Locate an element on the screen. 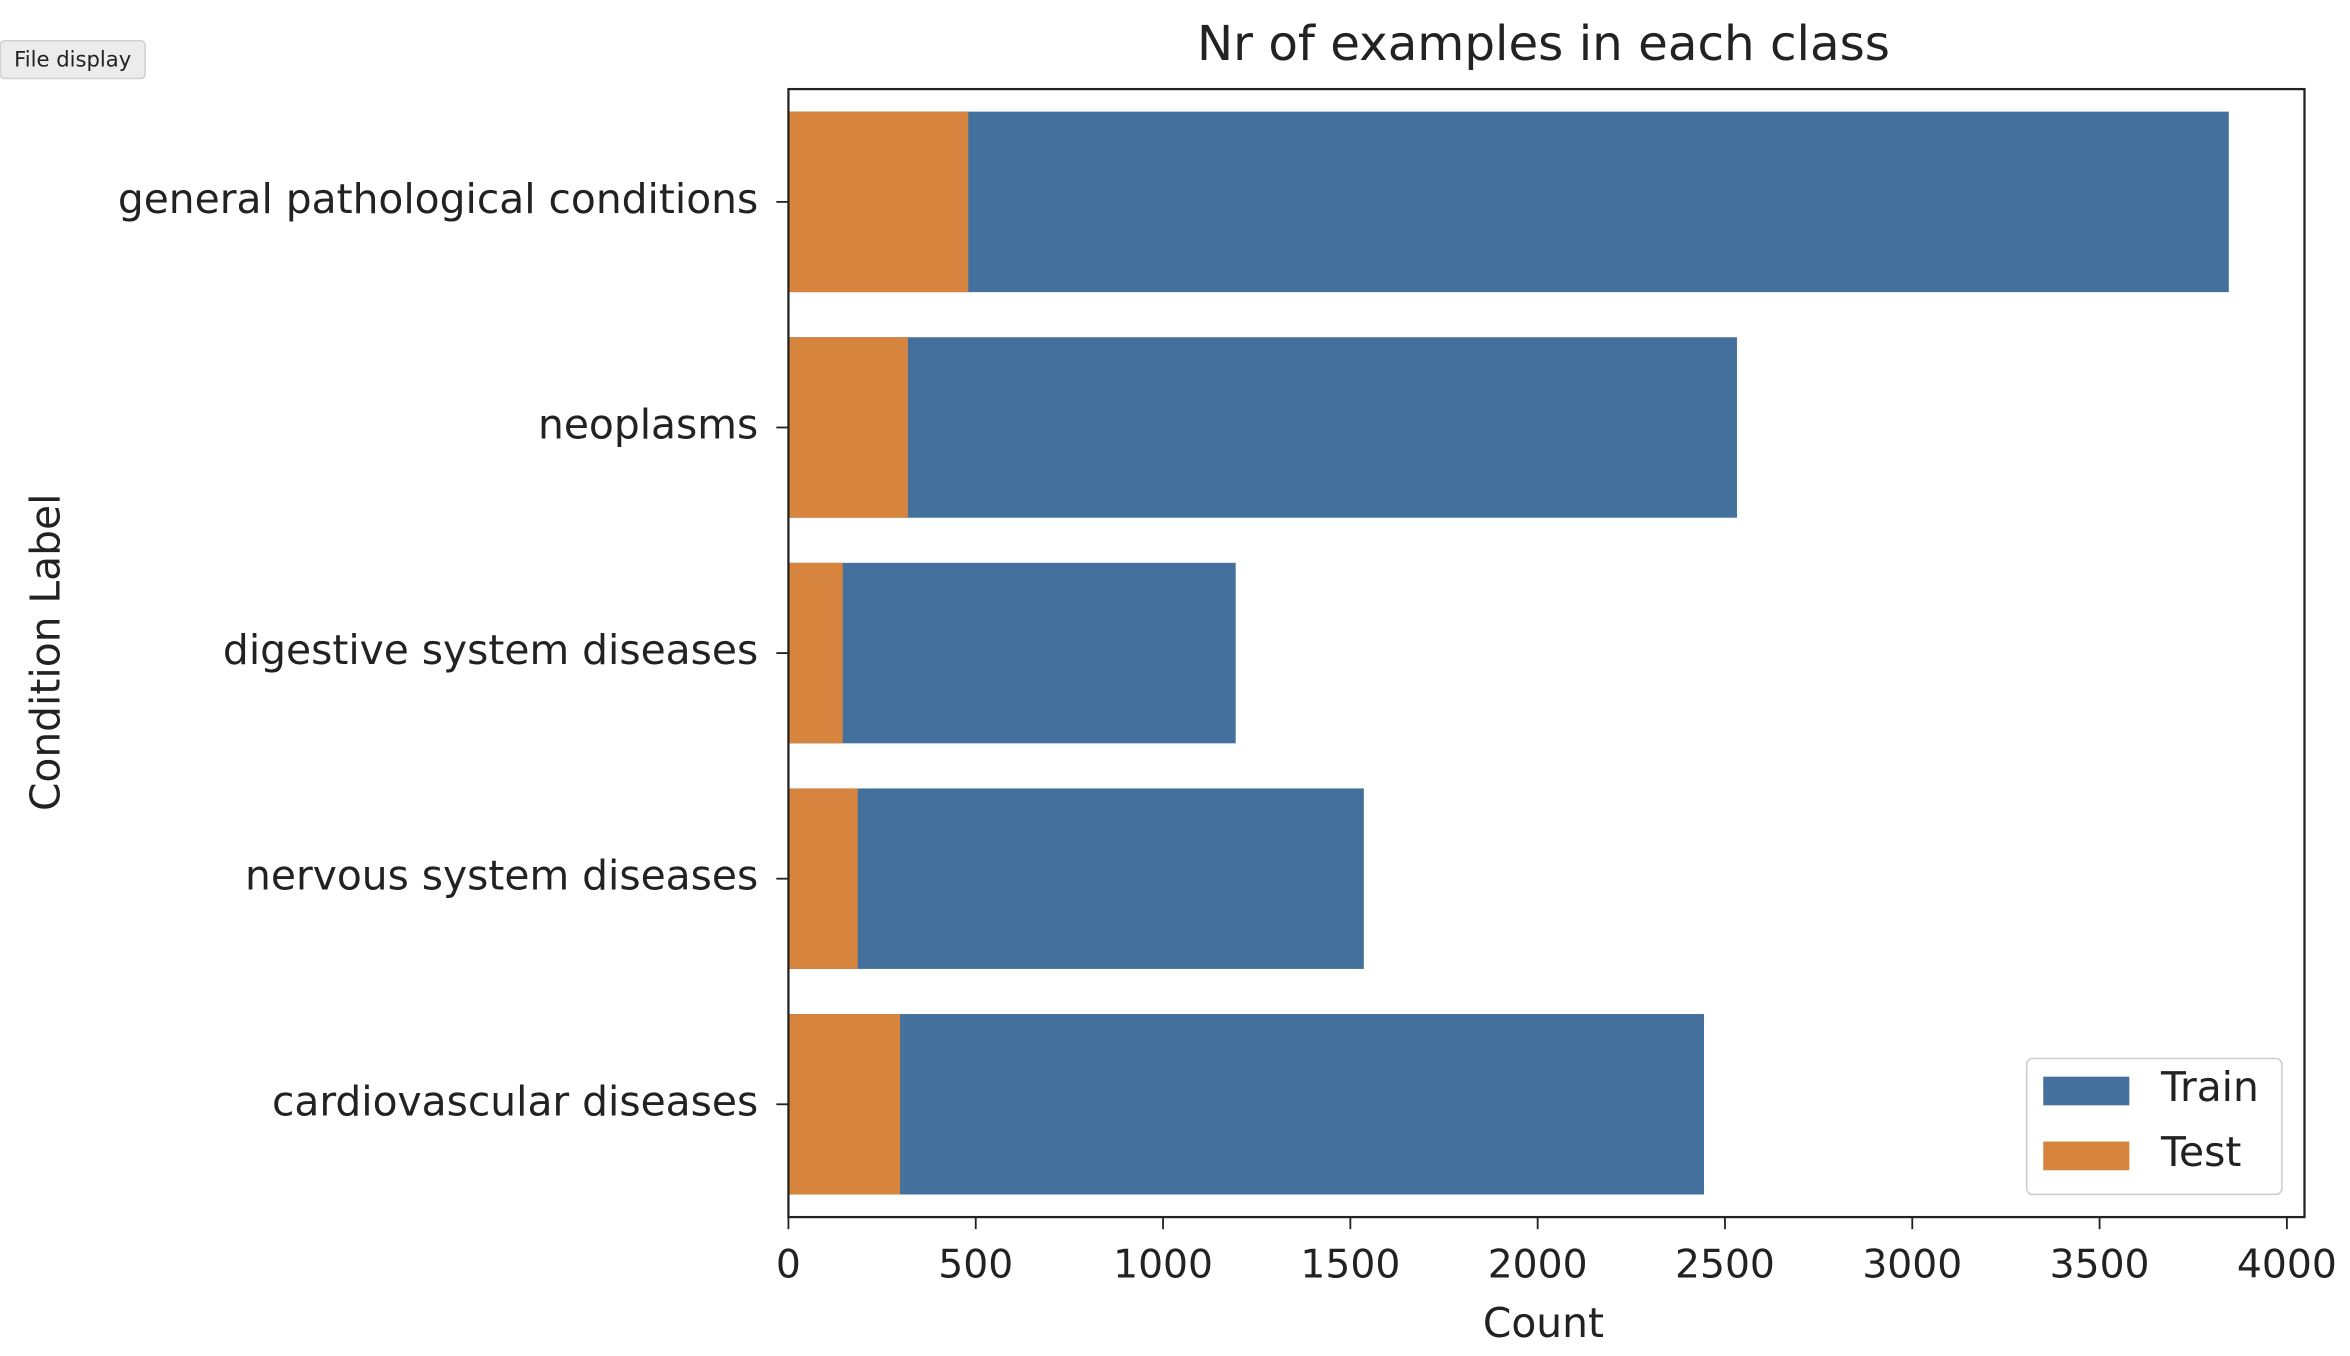 The image size is (2350, 1356). x-tick-label: 1500 is located at coordinates (1350, 1264).